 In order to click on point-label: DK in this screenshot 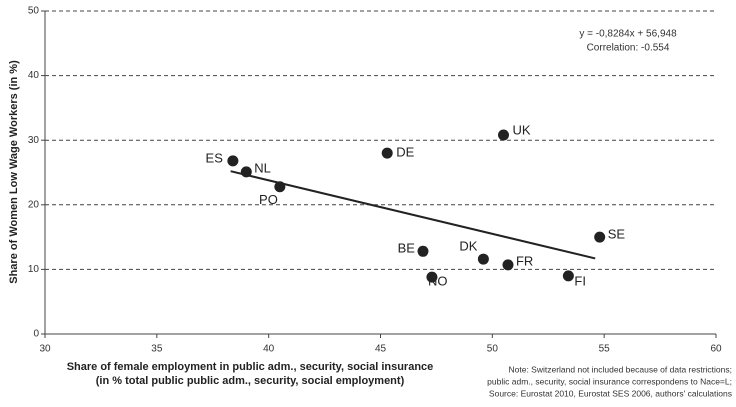, I will do `click(468, 246)`.